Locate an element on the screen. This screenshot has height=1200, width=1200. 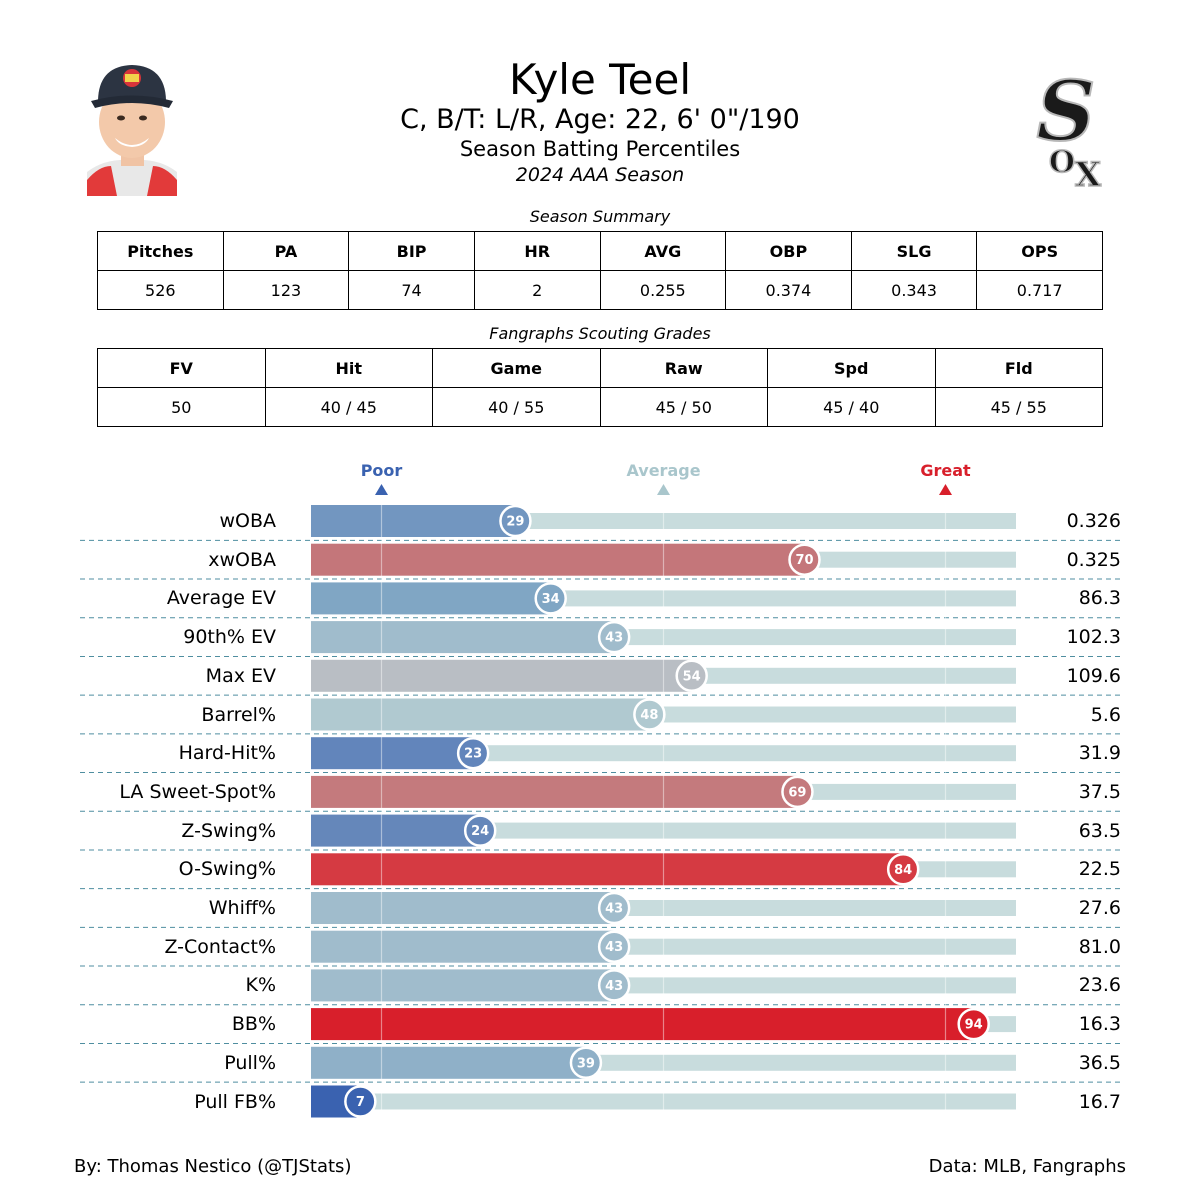
summary-value-avg: 0.255 is located at coordinates (663, 290).